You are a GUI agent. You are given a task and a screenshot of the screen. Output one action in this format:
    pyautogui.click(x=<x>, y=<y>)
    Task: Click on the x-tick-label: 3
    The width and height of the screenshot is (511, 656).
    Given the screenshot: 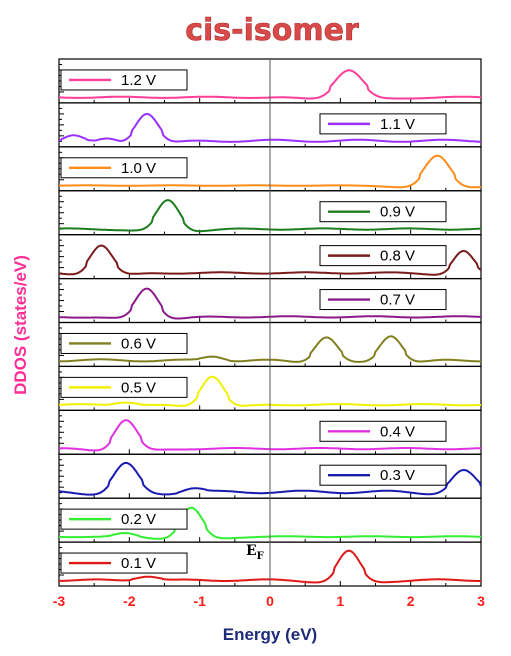 What is the action you would take?
    pyautogui.click(x=481, y=601)
    